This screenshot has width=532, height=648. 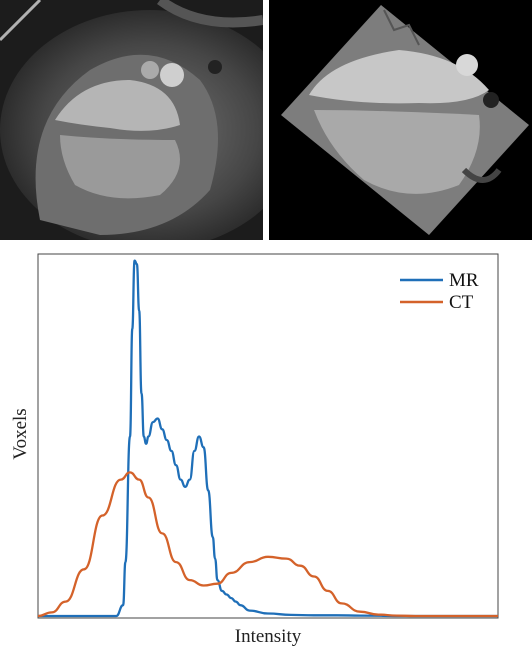 I want to click on legend: MR CT, so click(x=439, y=291).